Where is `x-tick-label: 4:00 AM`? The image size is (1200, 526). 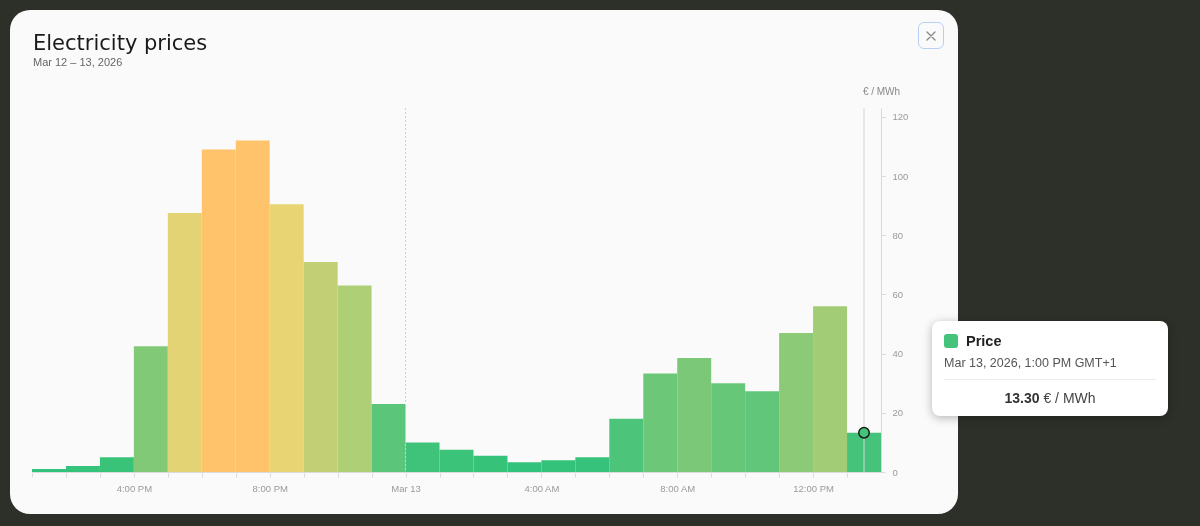
x-tick-label: 4:00 AM is located at coordinates (542, 488).